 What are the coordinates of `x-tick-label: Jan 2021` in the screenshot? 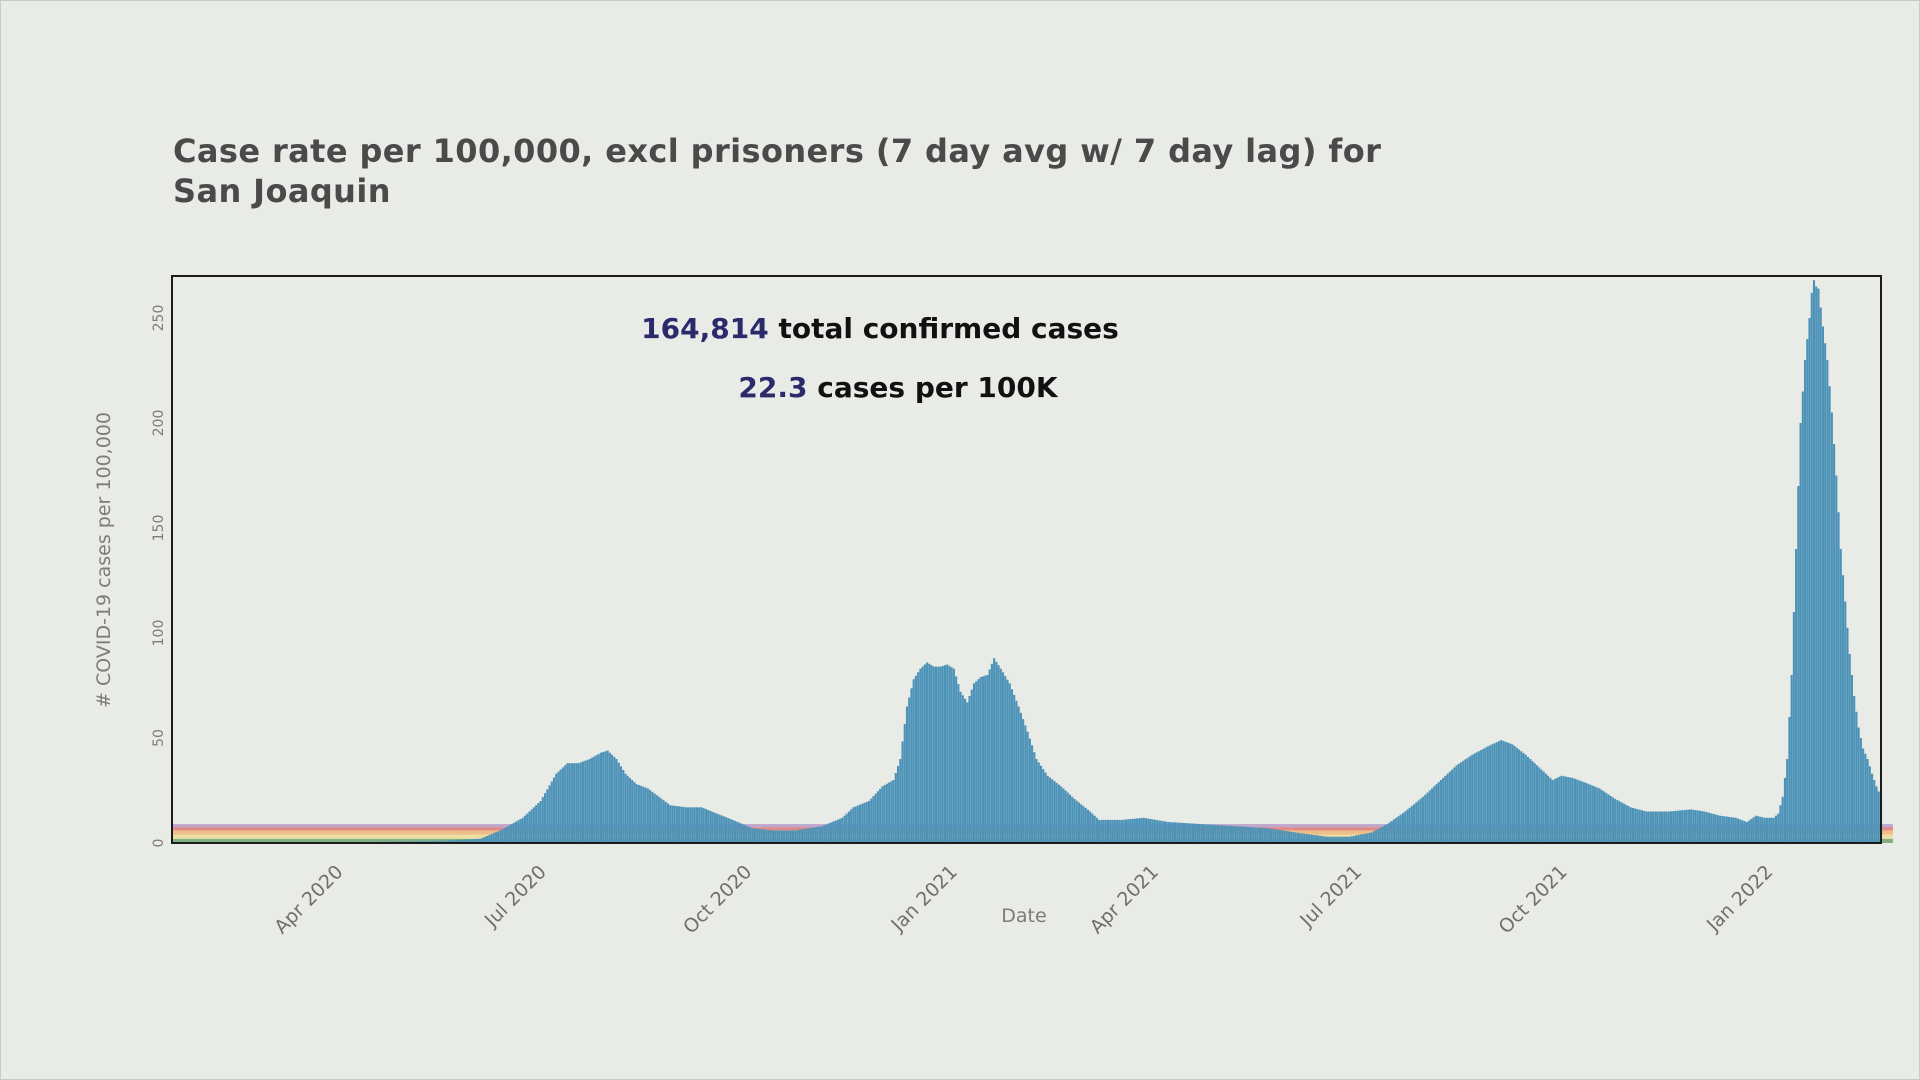 It's located at (923, 898).